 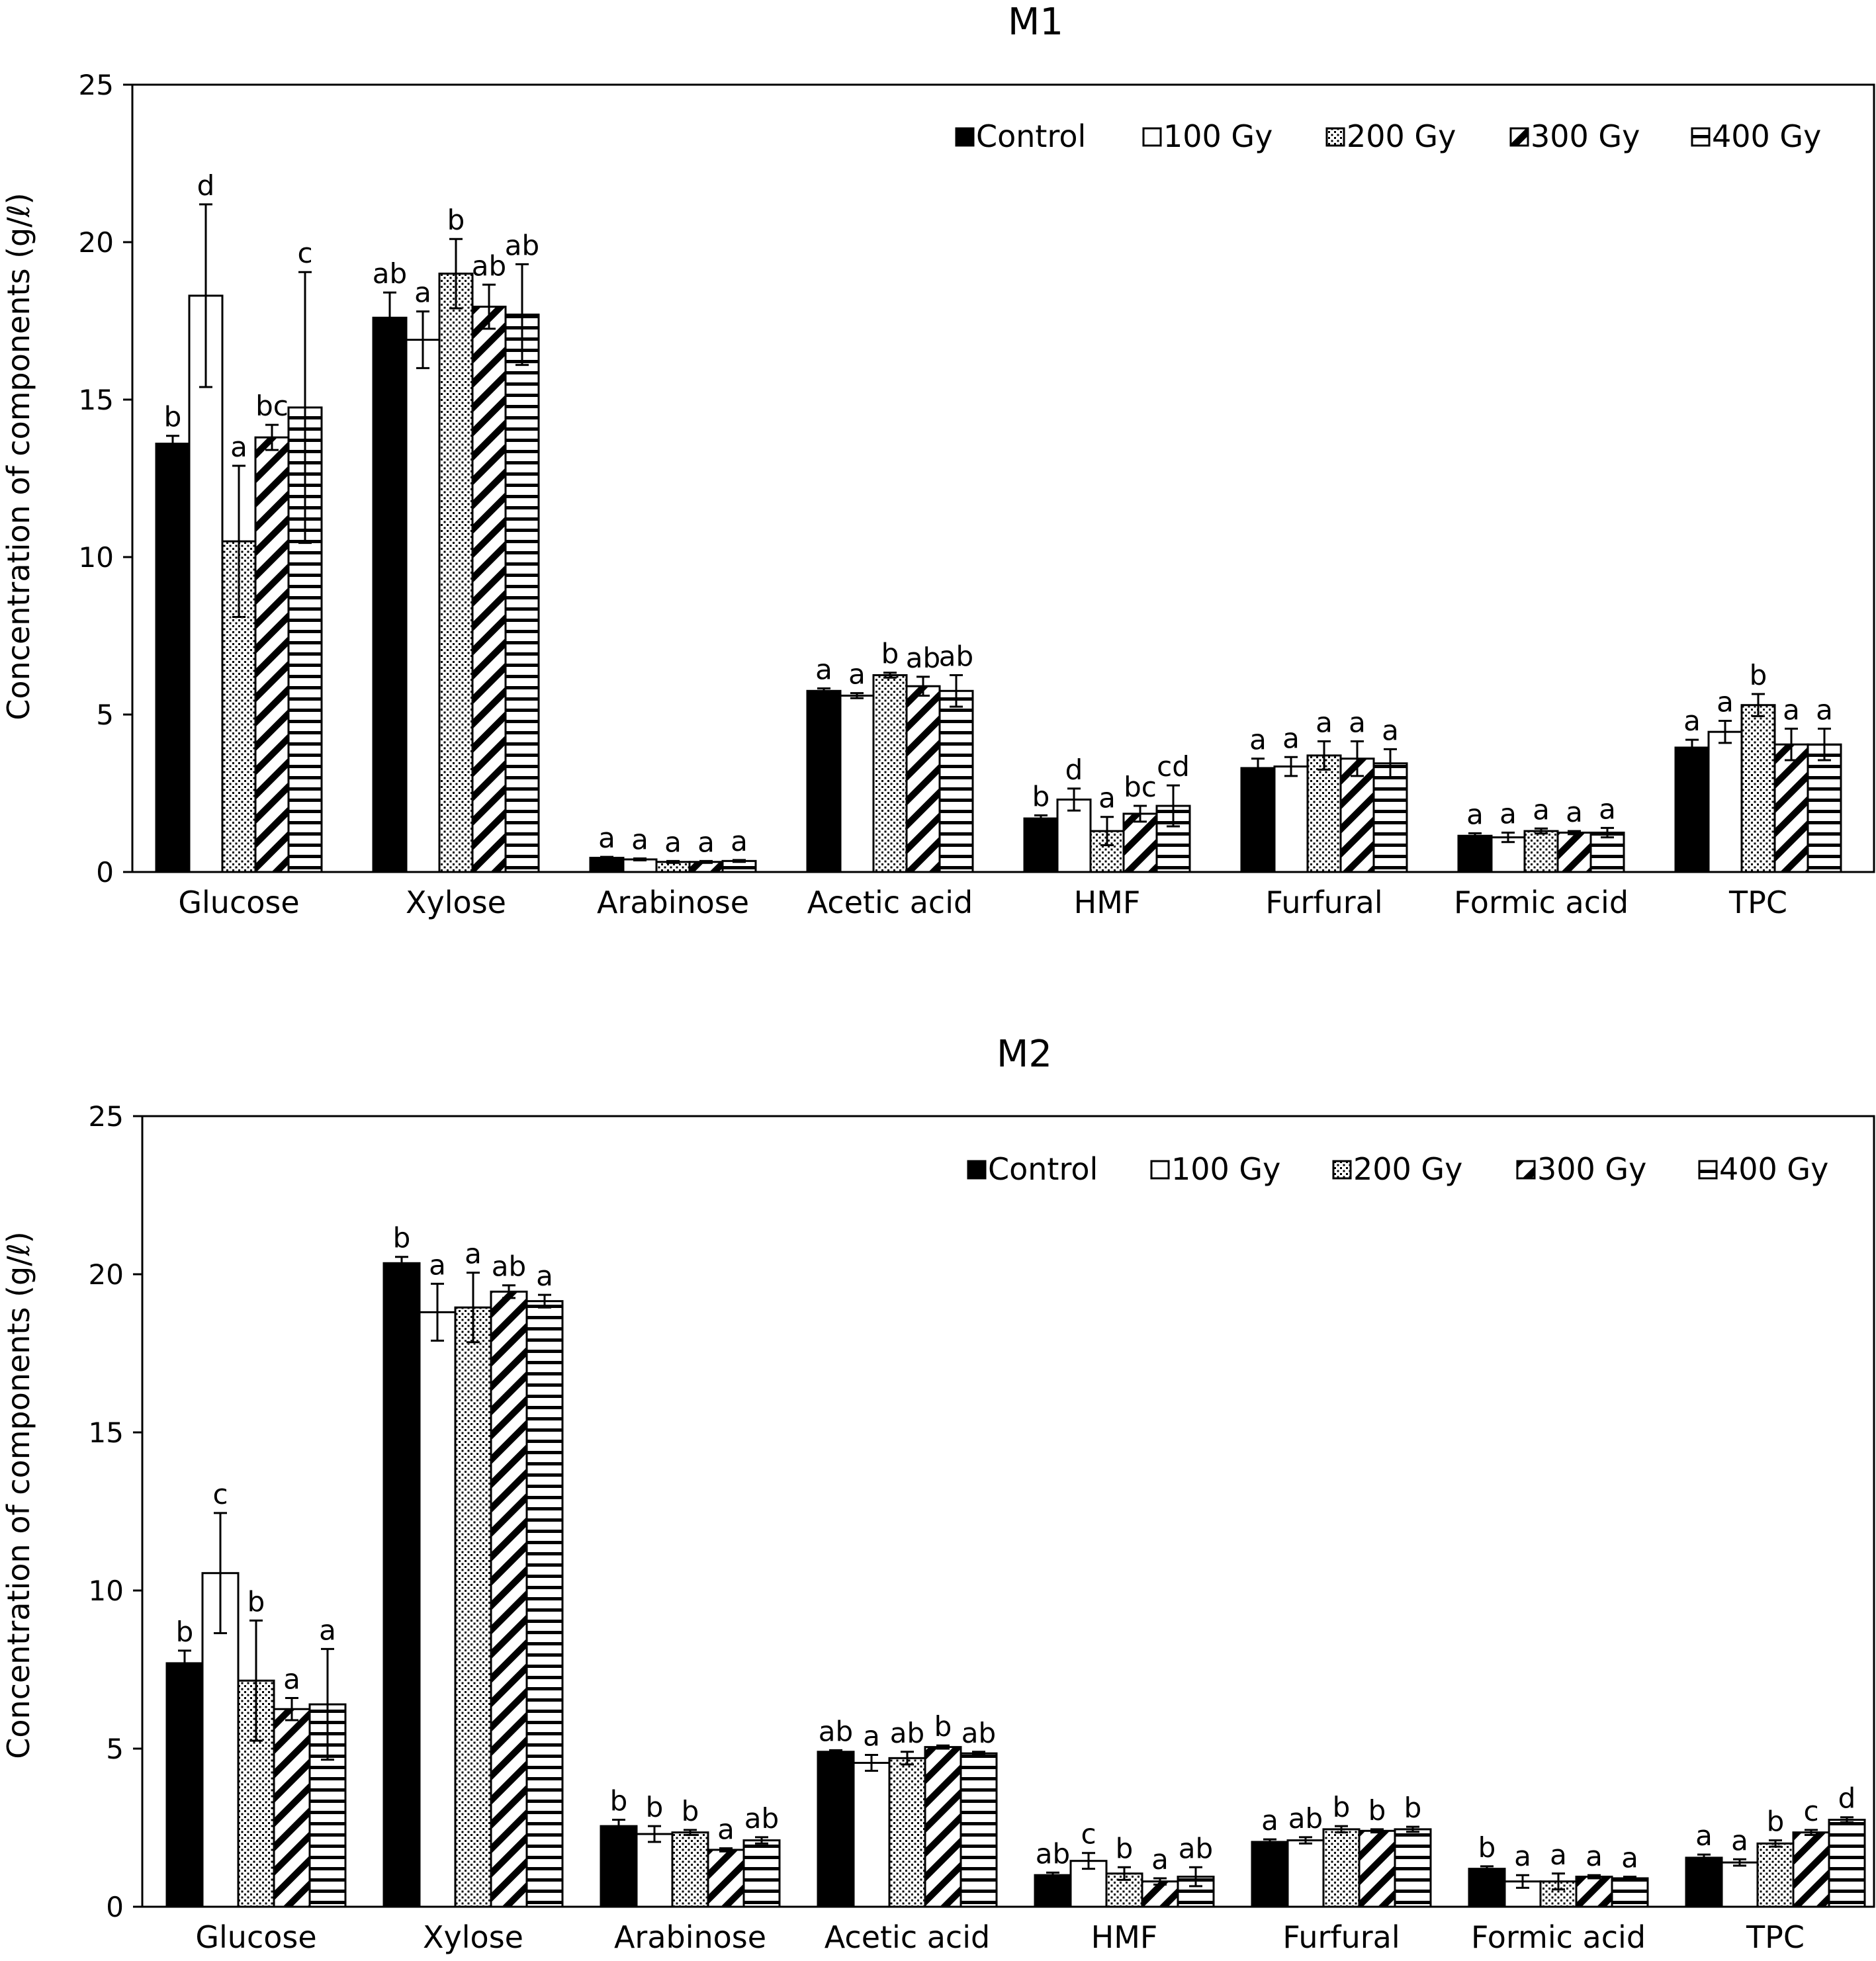 What do you see at coordinates (890, 903) in the screenshot?
I see `category-label: Acetic acid` at bounding box center [890, 903].